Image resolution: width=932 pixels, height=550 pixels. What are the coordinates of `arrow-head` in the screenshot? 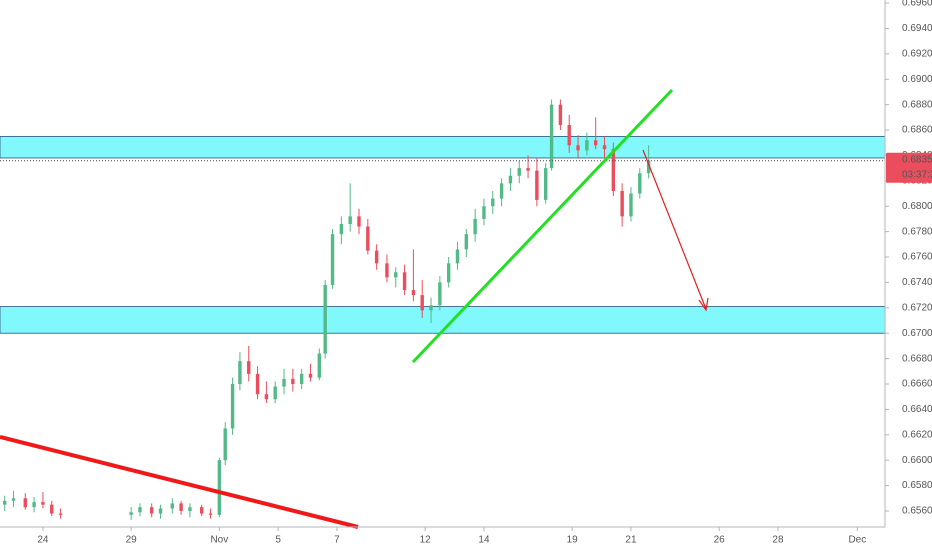 It's located at (703, 304).